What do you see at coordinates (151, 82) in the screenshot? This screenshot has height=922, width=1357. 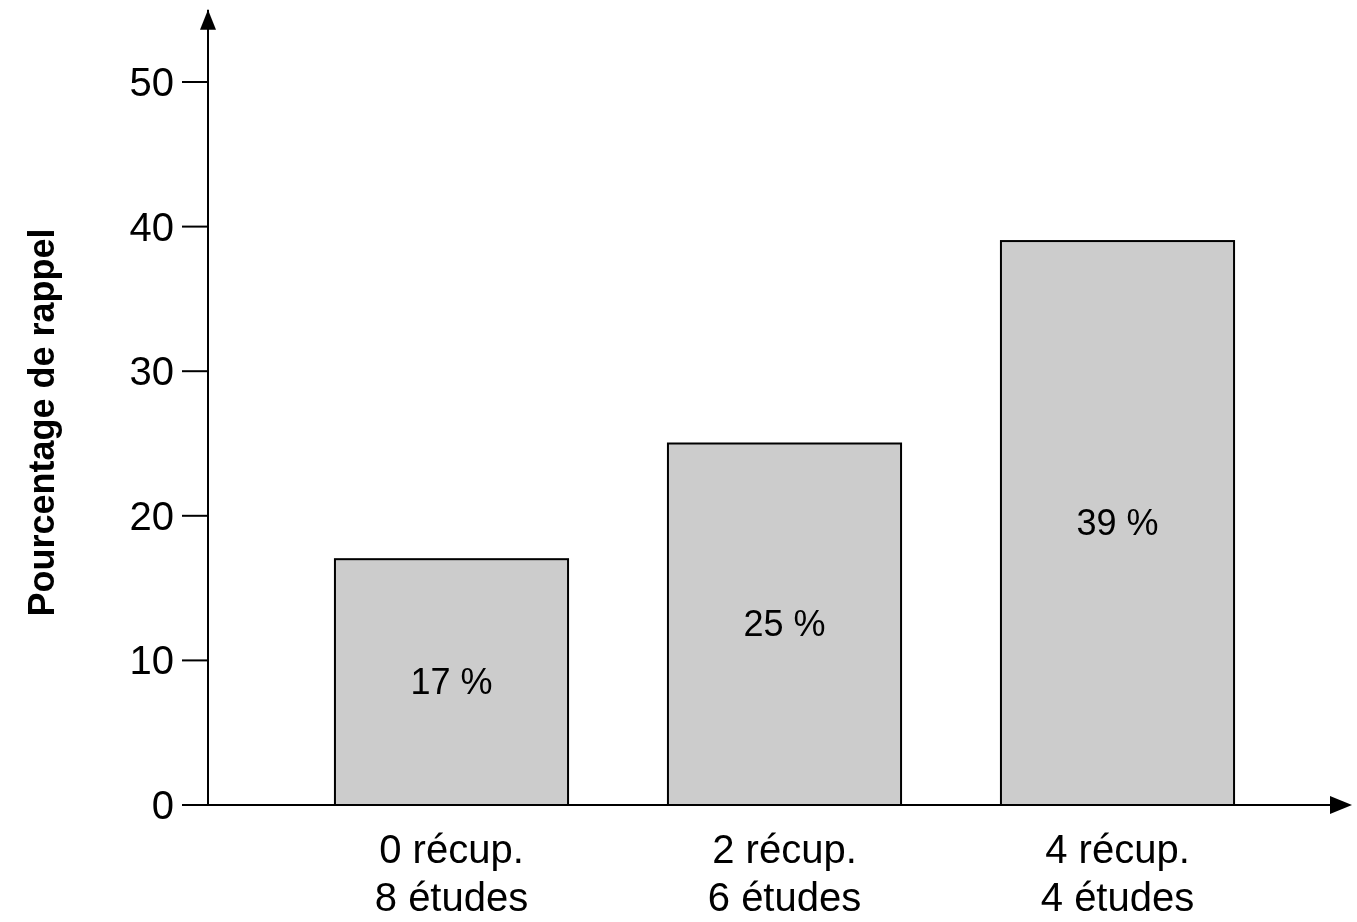 I see `y-tick-label: 50` at bounding box center [151, 82].